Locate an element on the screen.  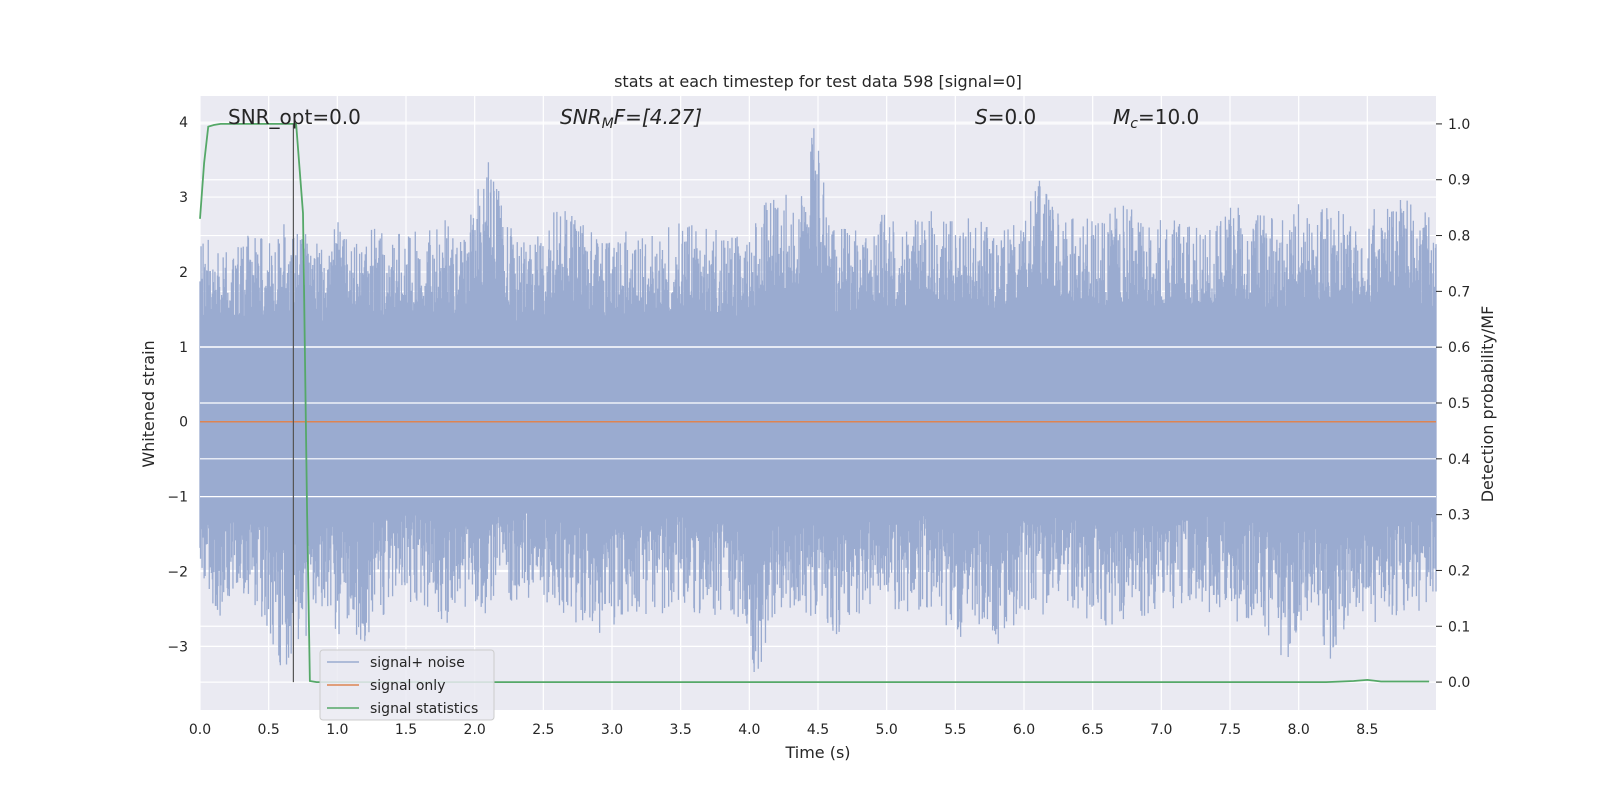
x-tick-label: 2.0 is located at coordinates (475, 730).